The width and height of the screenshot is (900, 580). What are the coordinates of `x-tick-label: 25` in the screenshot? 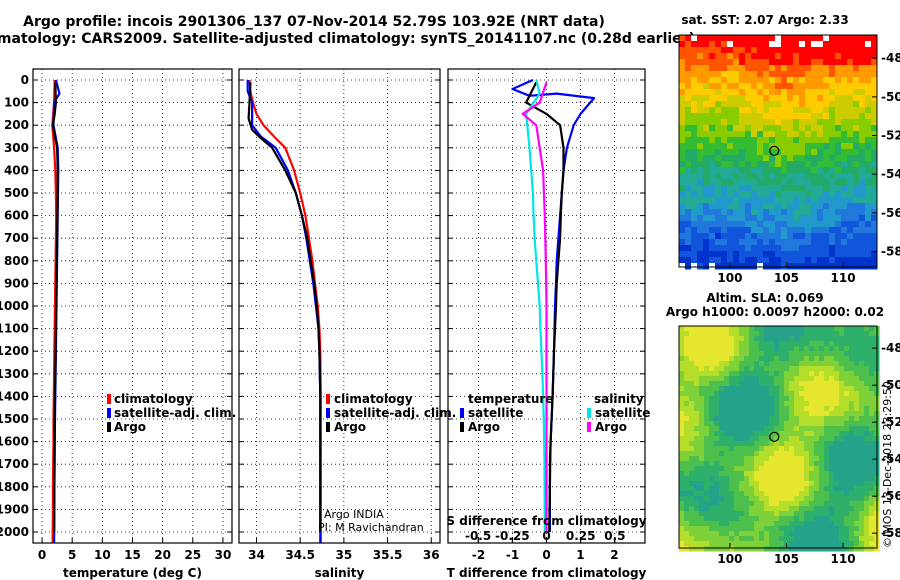 It's located at (192, 555).